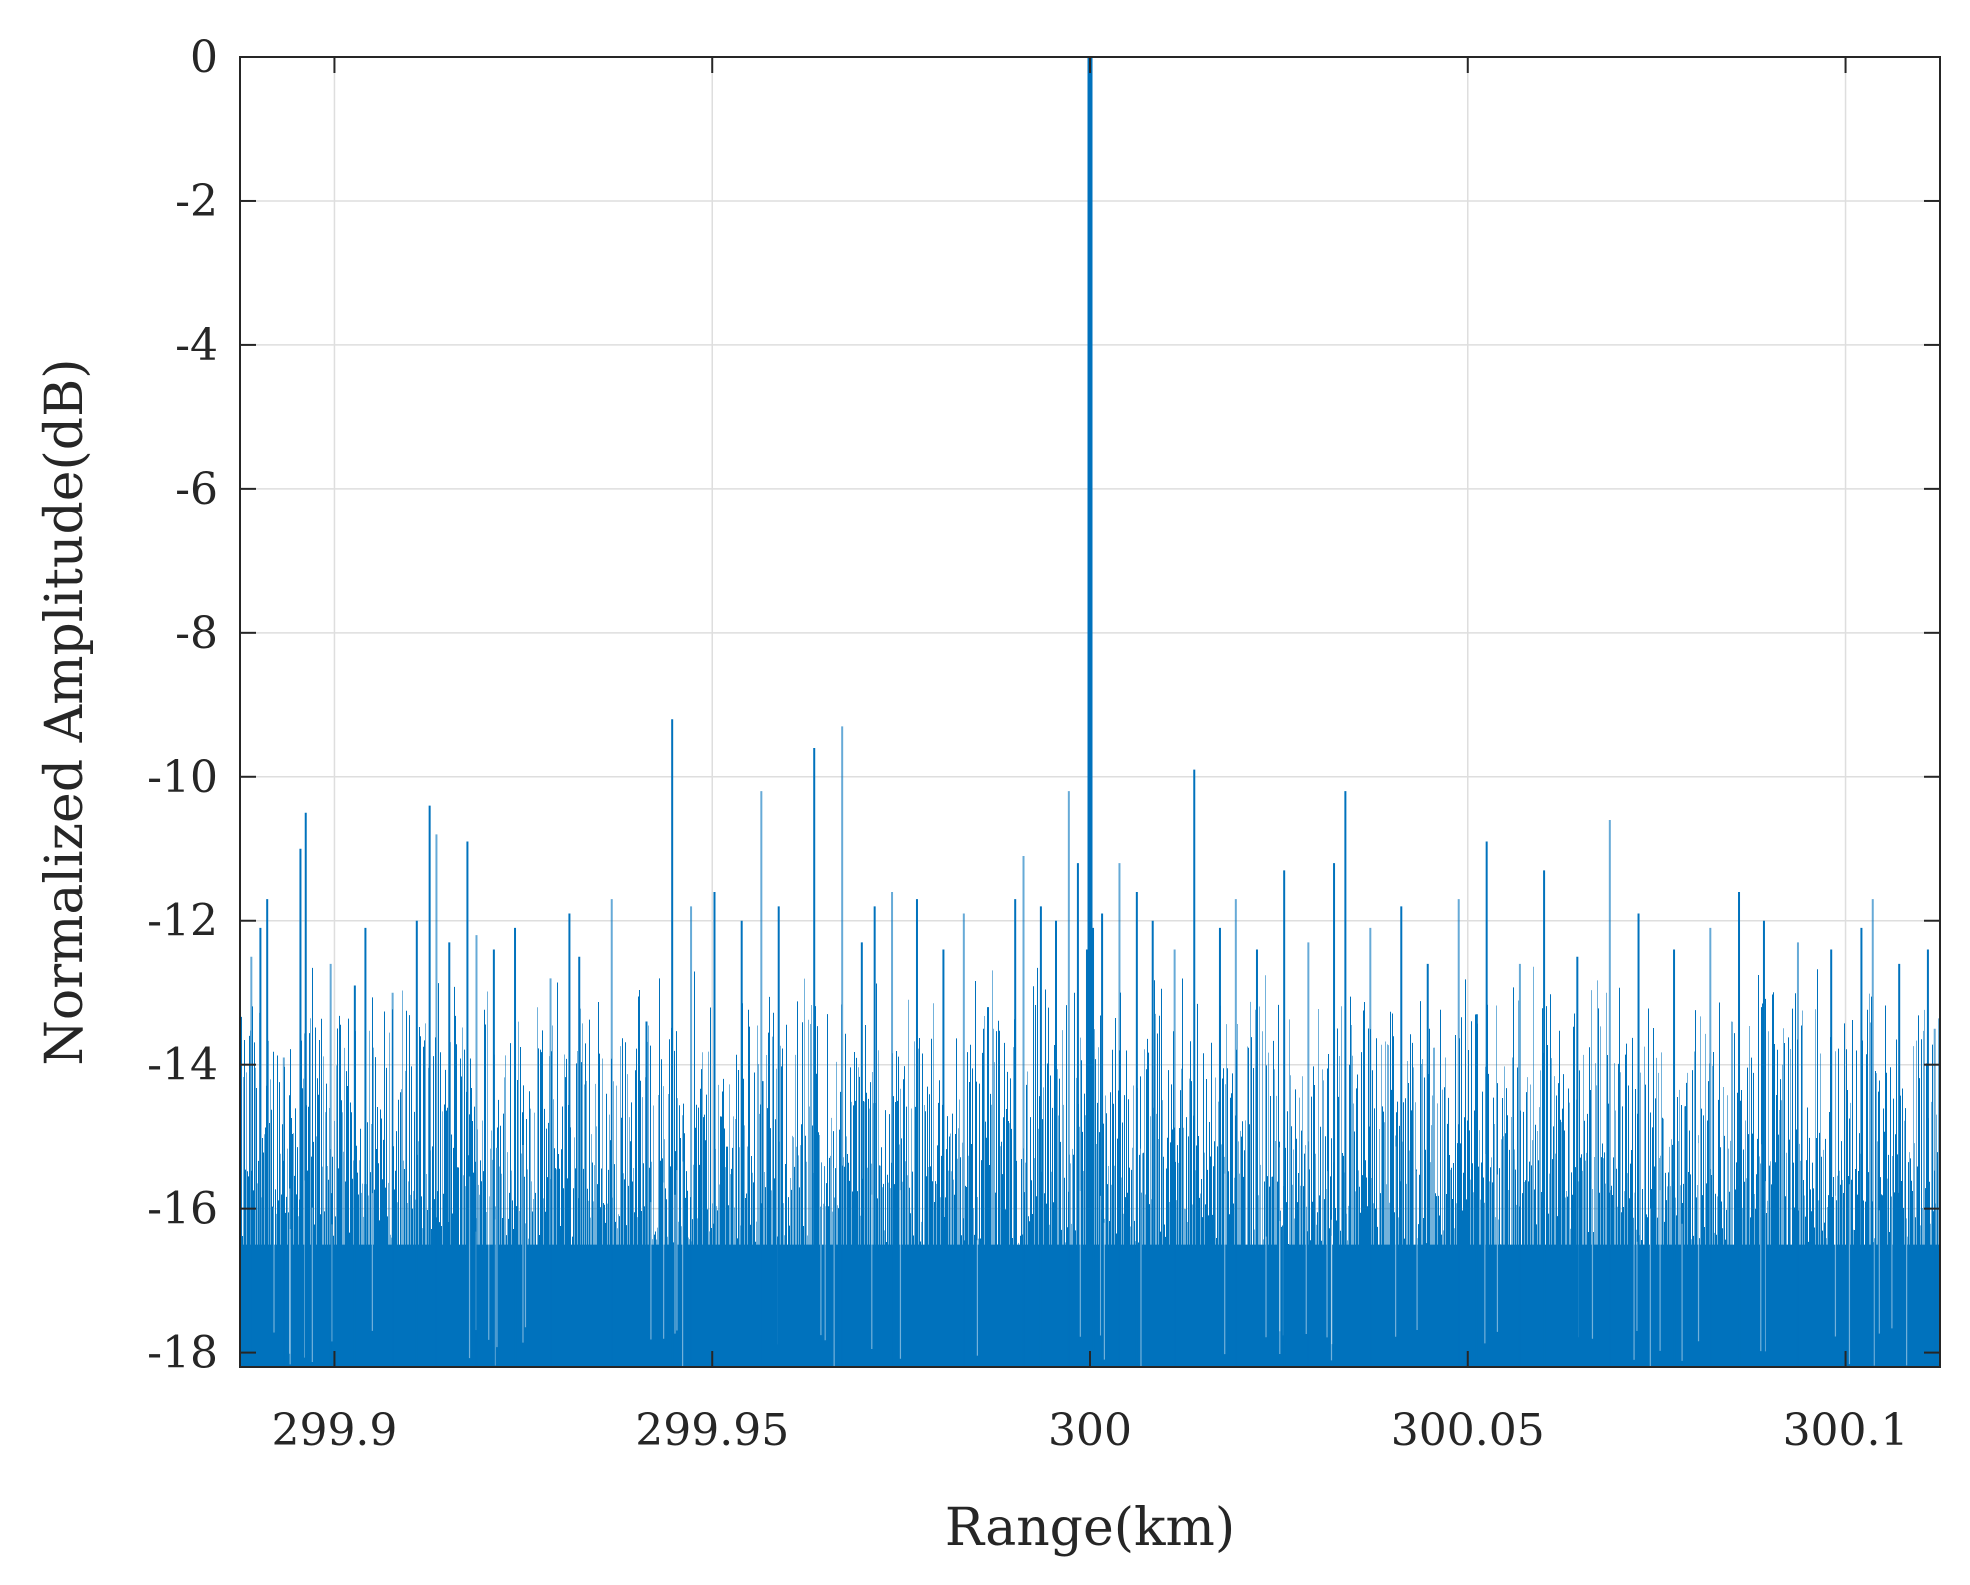 This screenshot has width=1970, height=1585. I want to click on y-tick-label: -14, so click(182, 1065).